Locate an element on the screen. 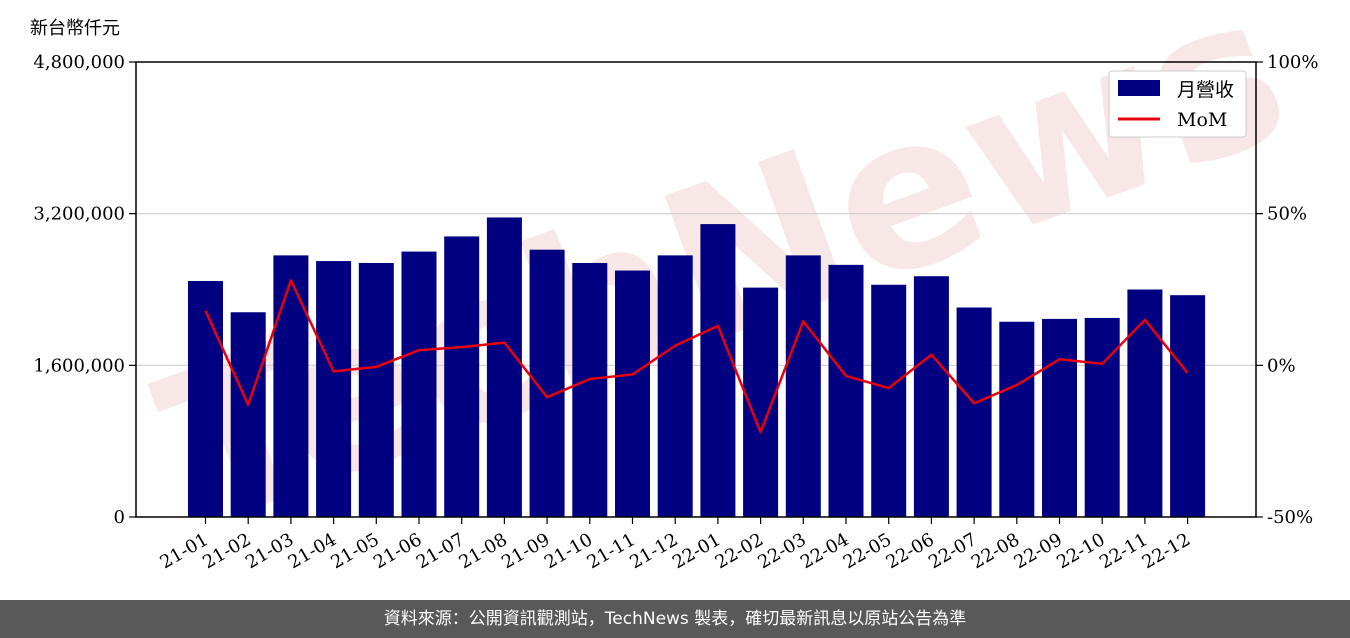 The height and width of the screenshot is (638, 1350). x-axis-tick-label: 21-06 is located at coordinates (397, 551).